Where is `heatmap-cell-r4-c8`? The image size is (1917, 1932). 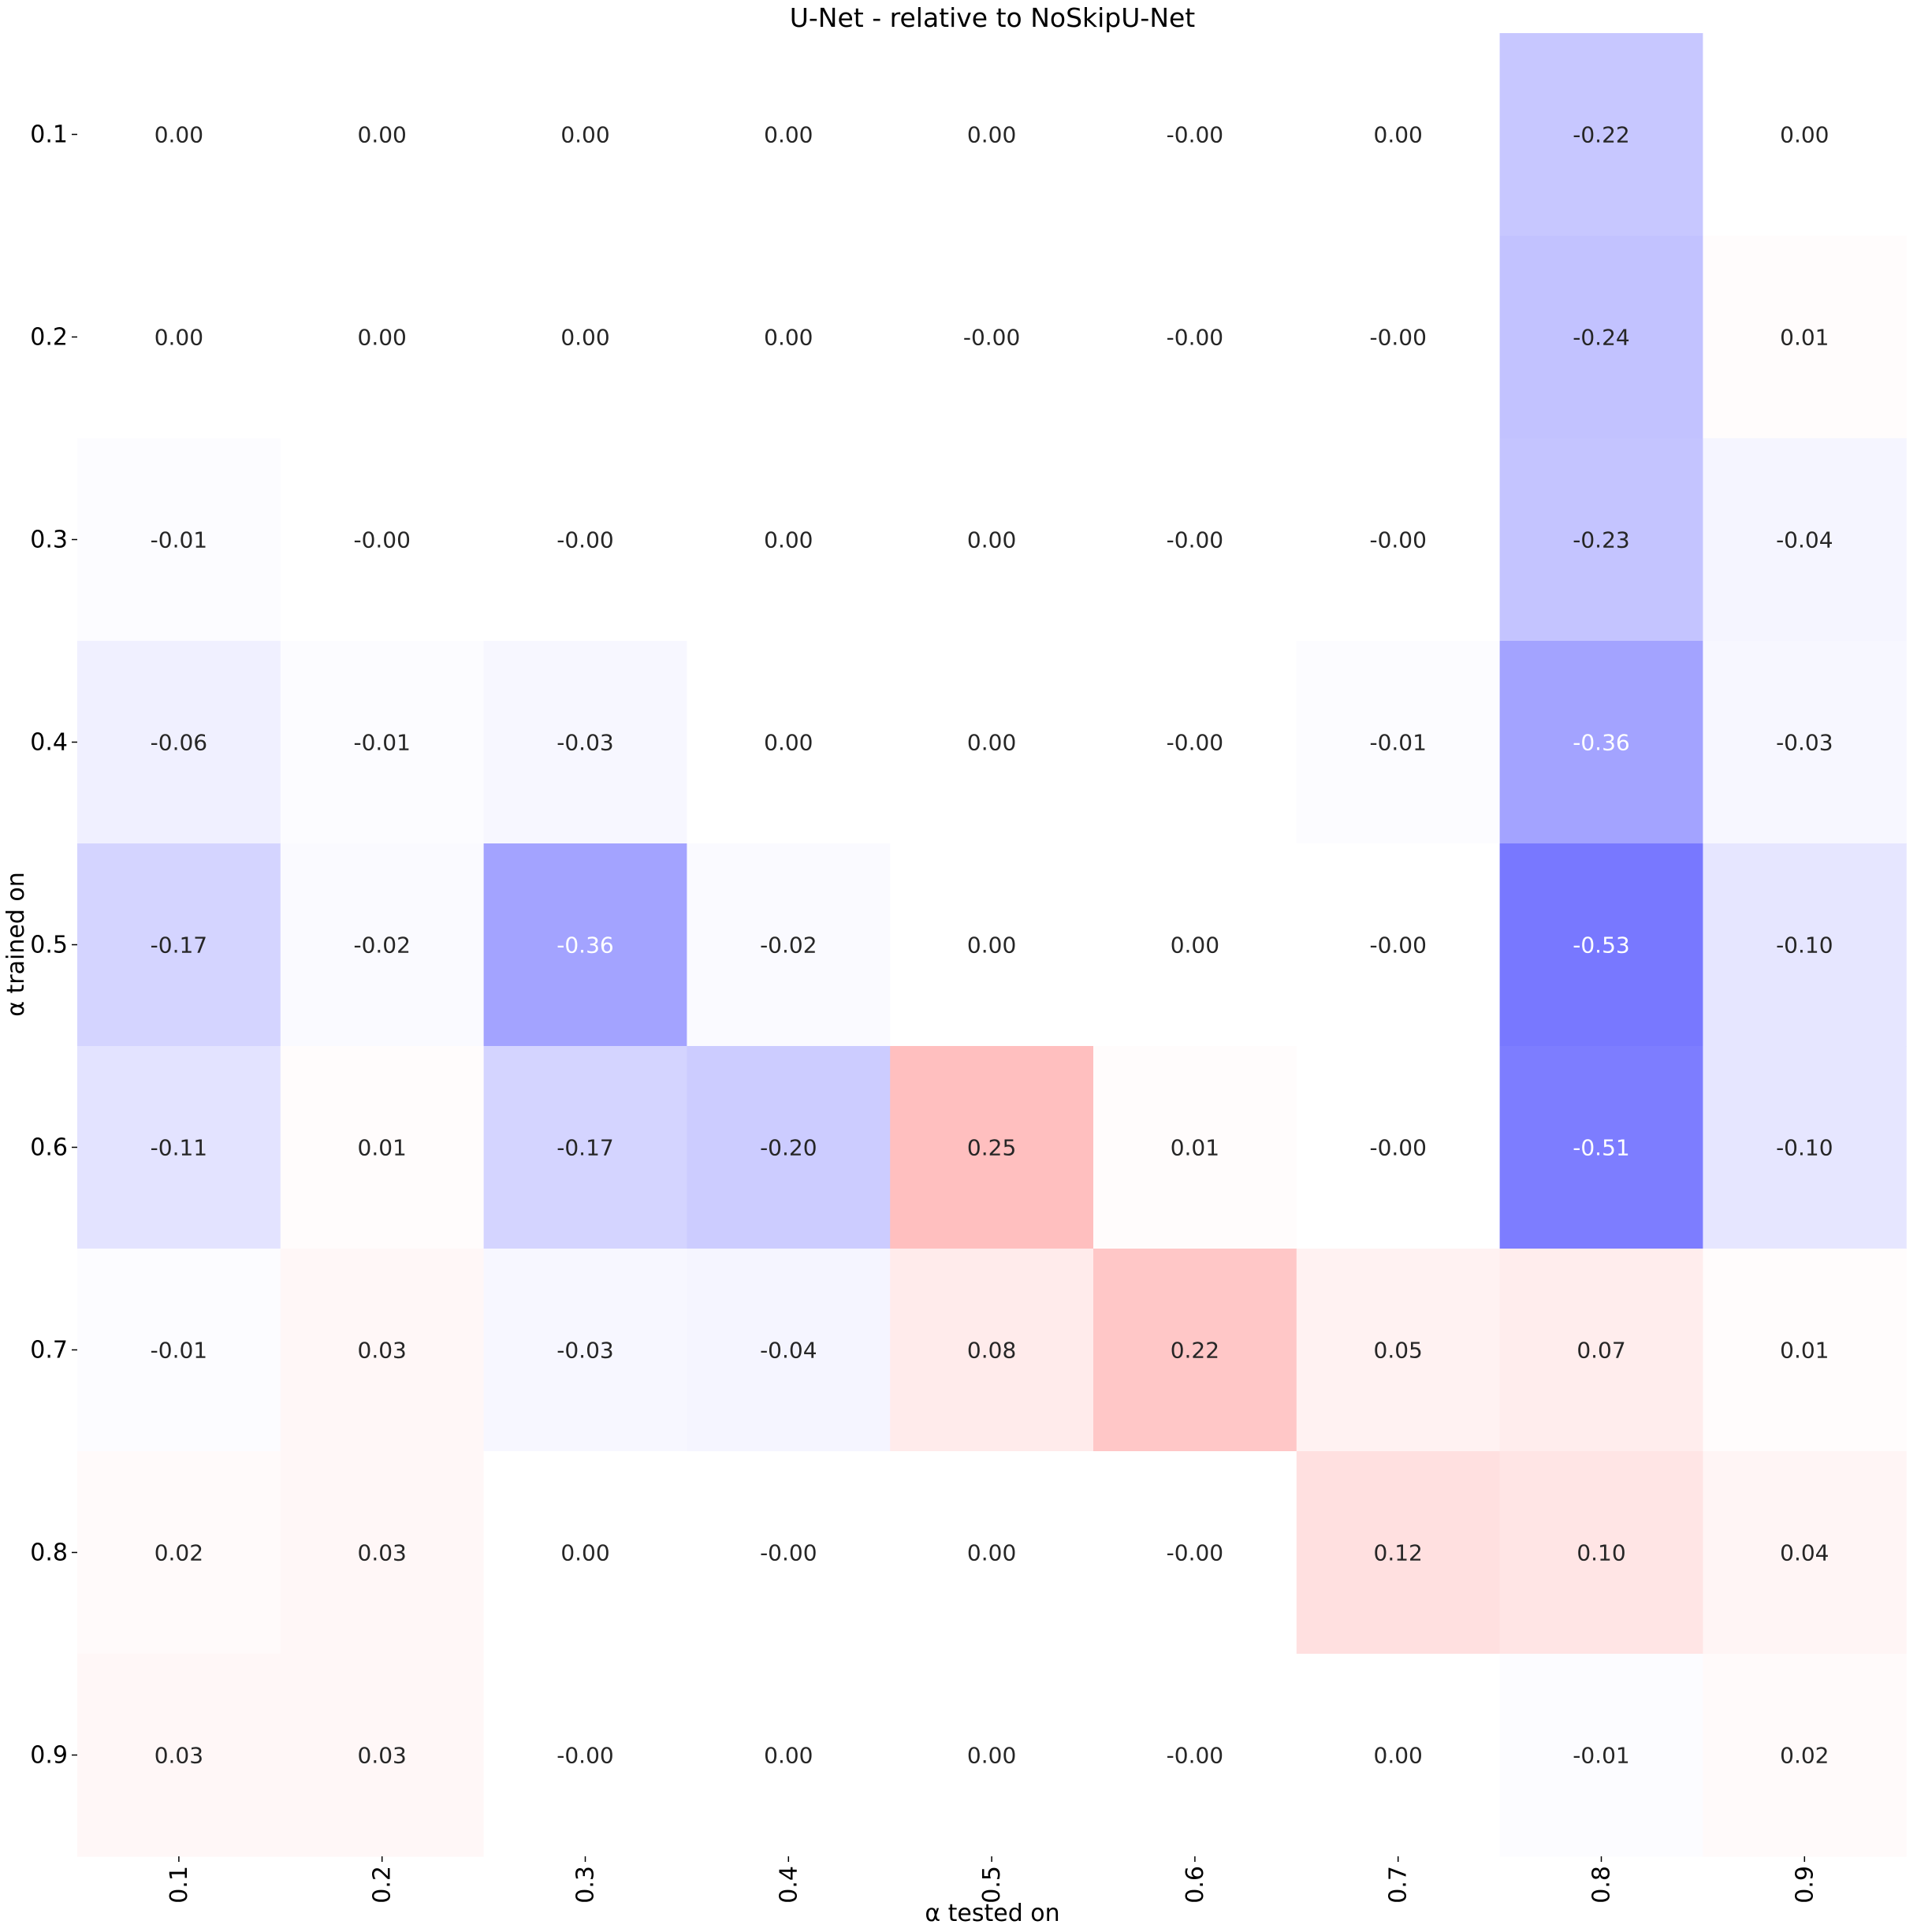 heatmap-cell-r4-c8 is located at coordinates (1601, 742).